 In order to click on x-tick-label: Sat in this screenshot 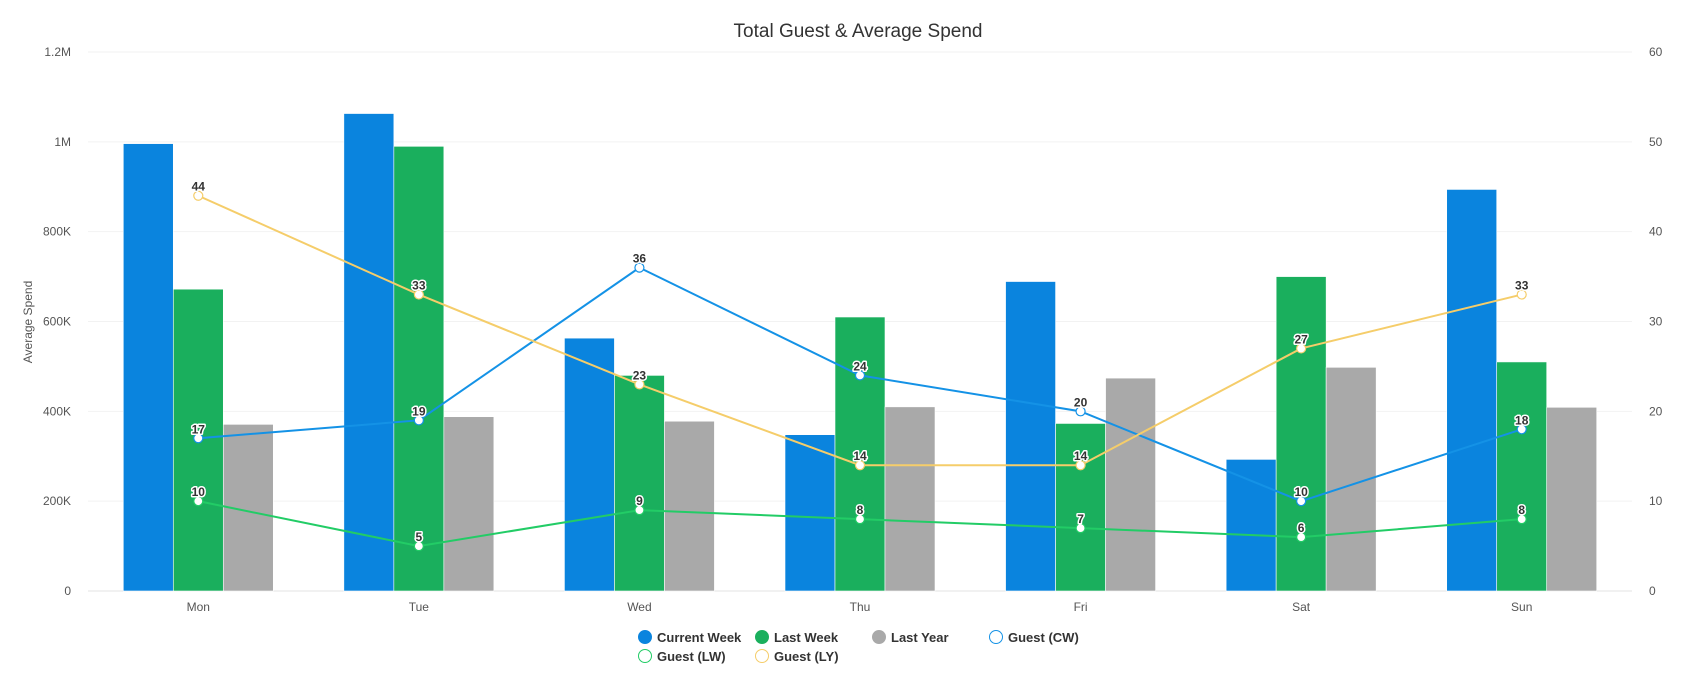, I will do `click(1301, 607)`.